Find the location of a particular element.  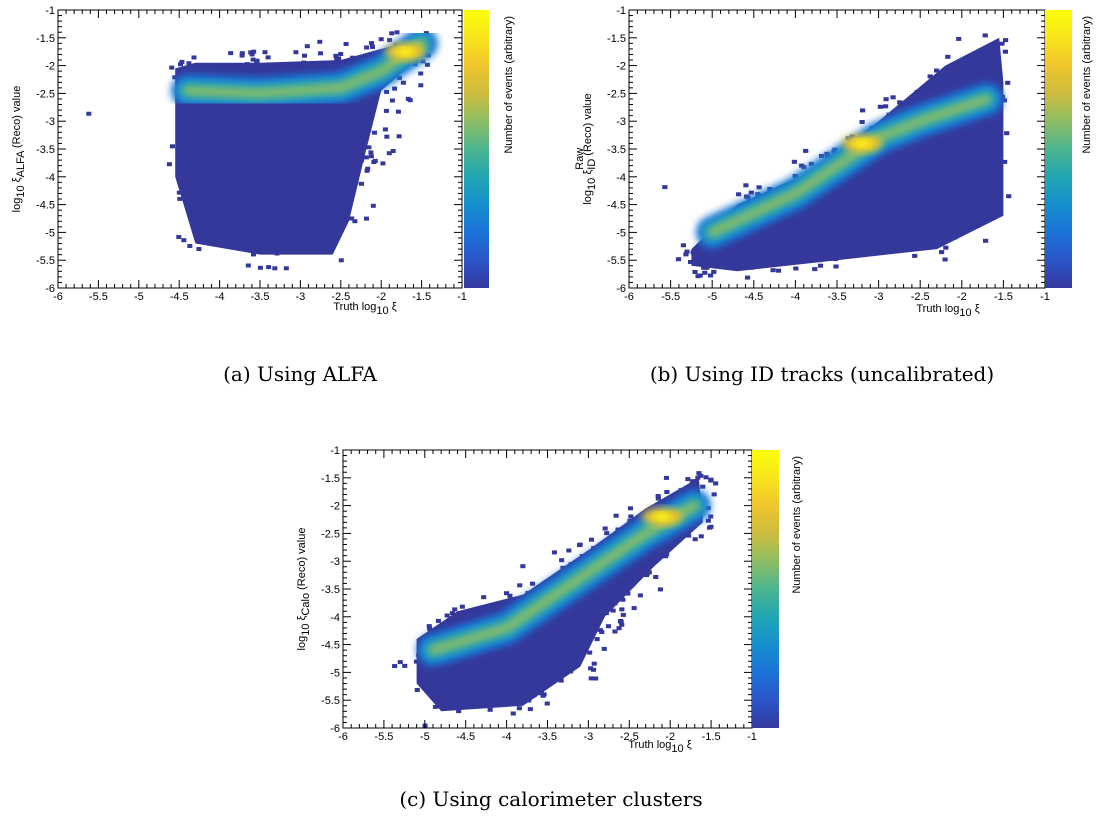

caption-b: (b) Using ID tracks (uncalibrated) is located at coordinates (822, 374).